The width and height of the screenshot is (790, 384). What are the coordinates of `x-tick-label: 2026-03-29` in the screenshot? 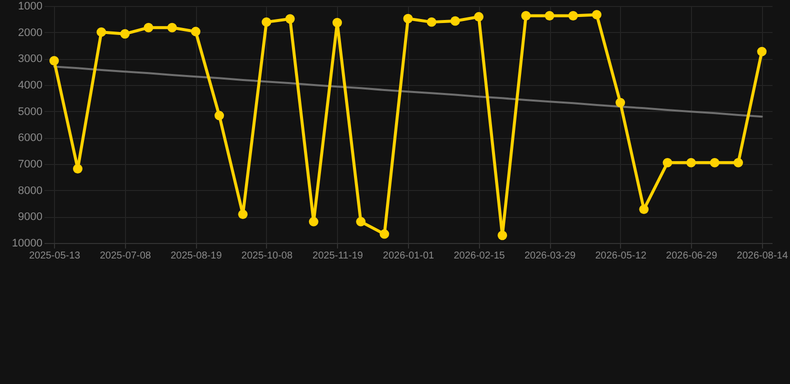 It's located at (550, 256).